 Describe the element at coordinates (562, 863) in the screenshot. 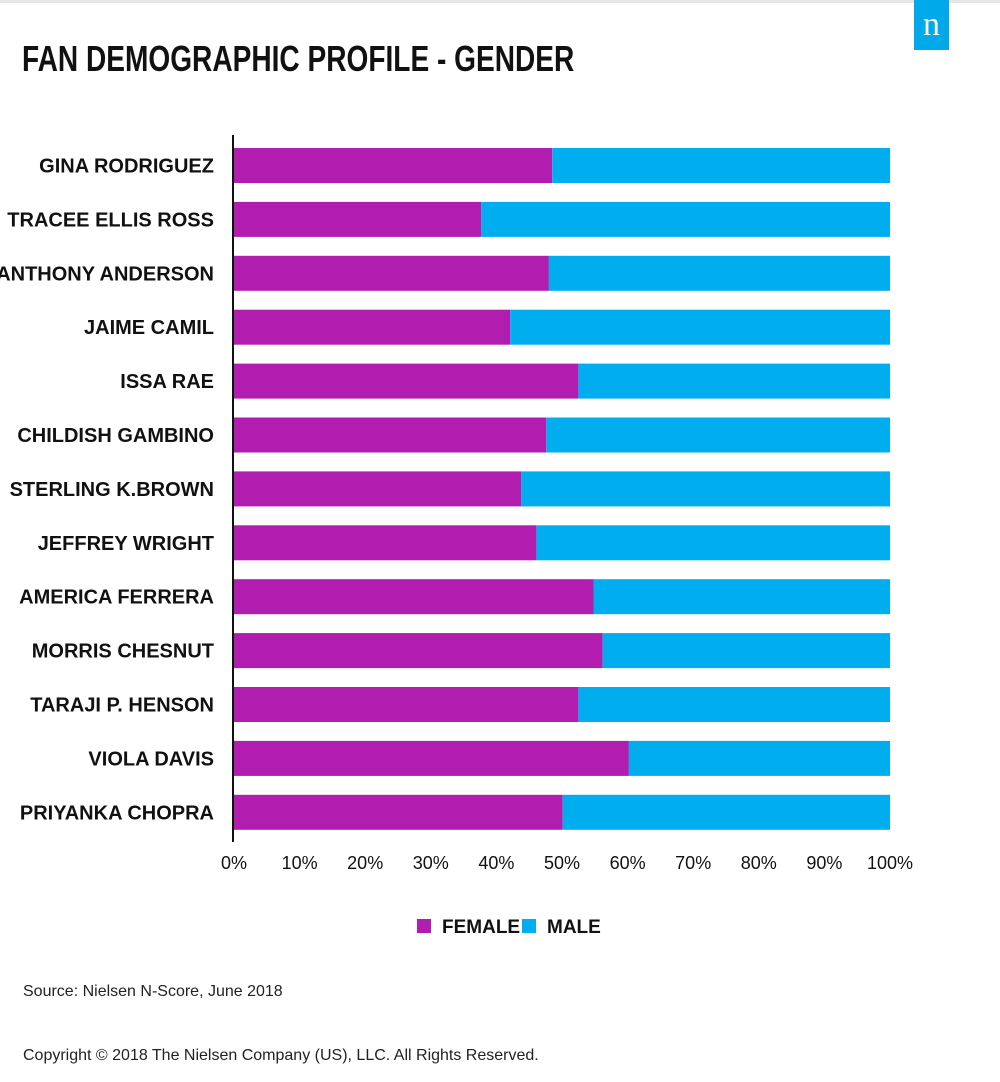

I see `x-tick-label: 50%` at that location.